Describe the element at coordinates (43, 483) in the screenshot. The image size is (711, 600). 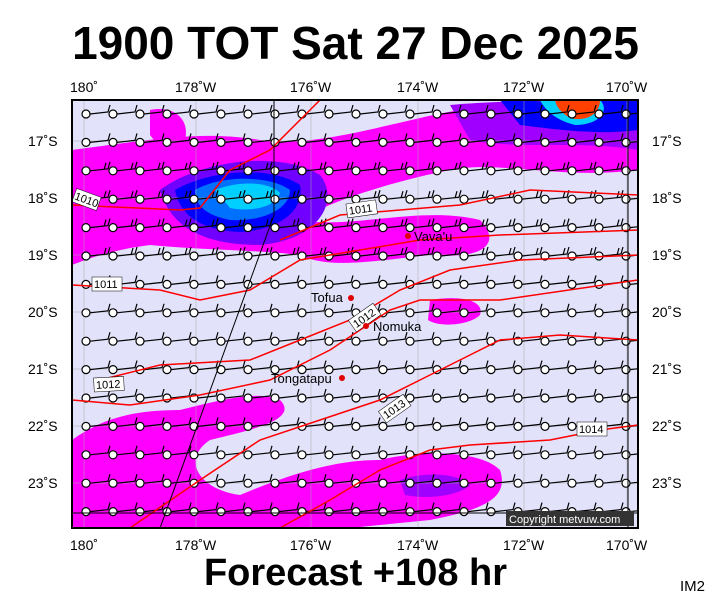
I see `lat-label-left: 23˚S` at that location.